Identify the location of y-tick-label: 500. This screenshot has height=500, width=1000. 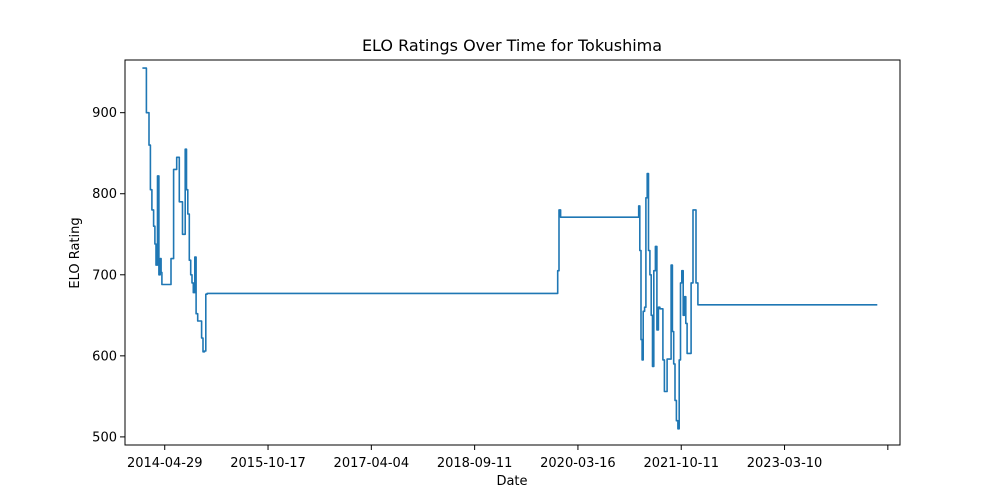
(104, 437).